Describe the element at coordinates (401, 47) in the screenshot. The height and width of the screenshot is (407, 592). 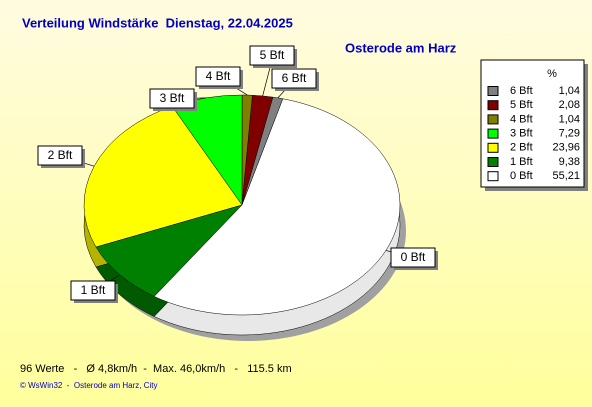
I see `chart-subtitle: Osterode am Harz` at that location.